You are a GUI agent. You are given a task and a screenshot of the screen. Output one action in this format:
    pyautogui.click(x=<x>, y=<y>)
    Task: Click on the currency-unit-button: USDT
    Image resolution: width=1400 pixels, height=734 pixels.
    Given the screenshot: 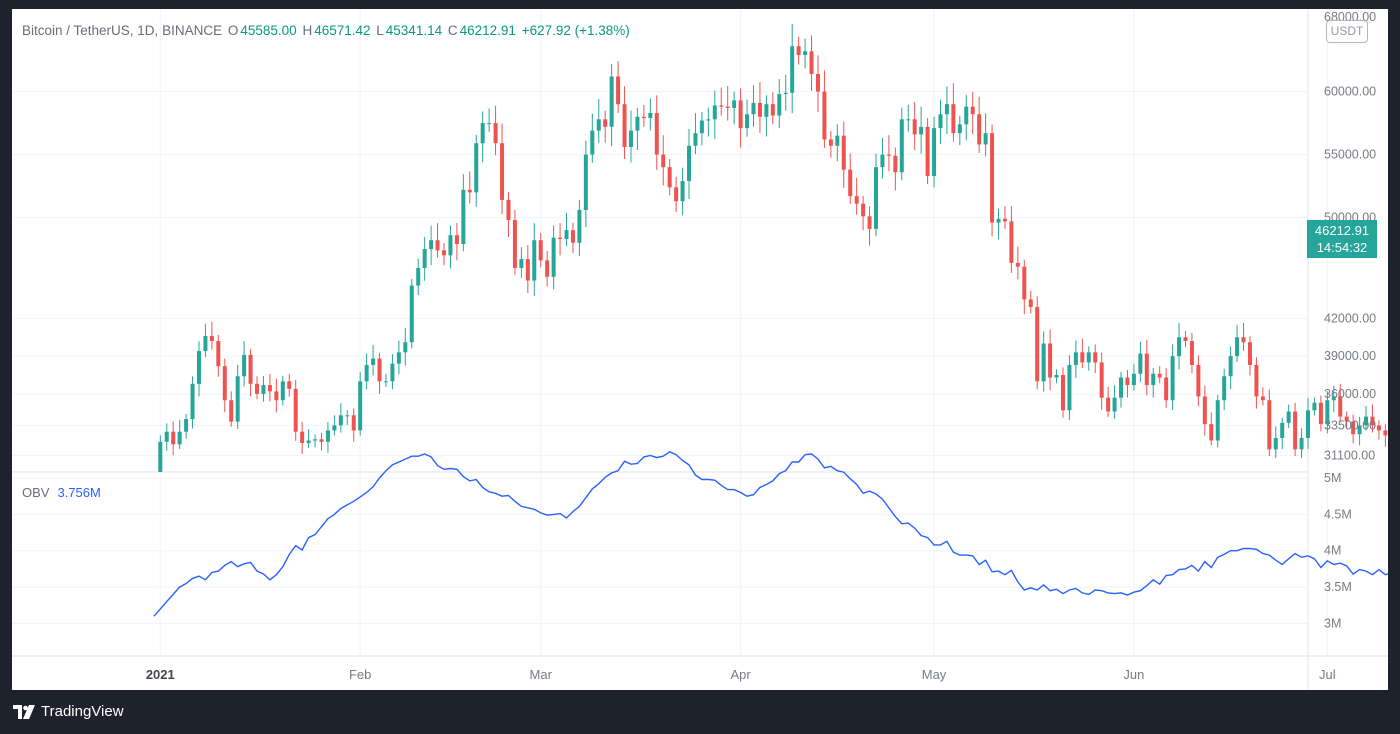 What is the action you would take?
    pyautogui.click(x=1347, y=31)
    